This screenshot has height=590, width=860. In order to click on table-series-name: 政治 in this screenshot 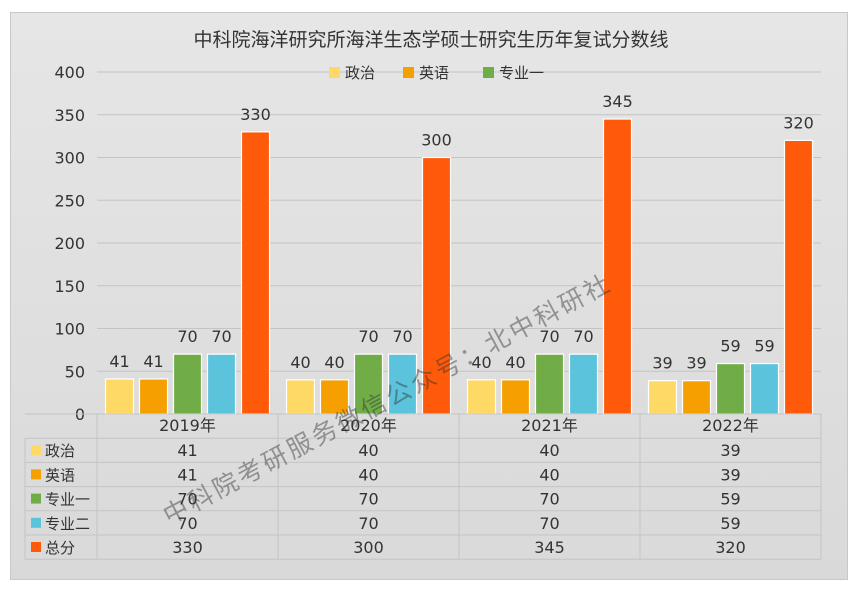, I will do `click(60, 451)`.